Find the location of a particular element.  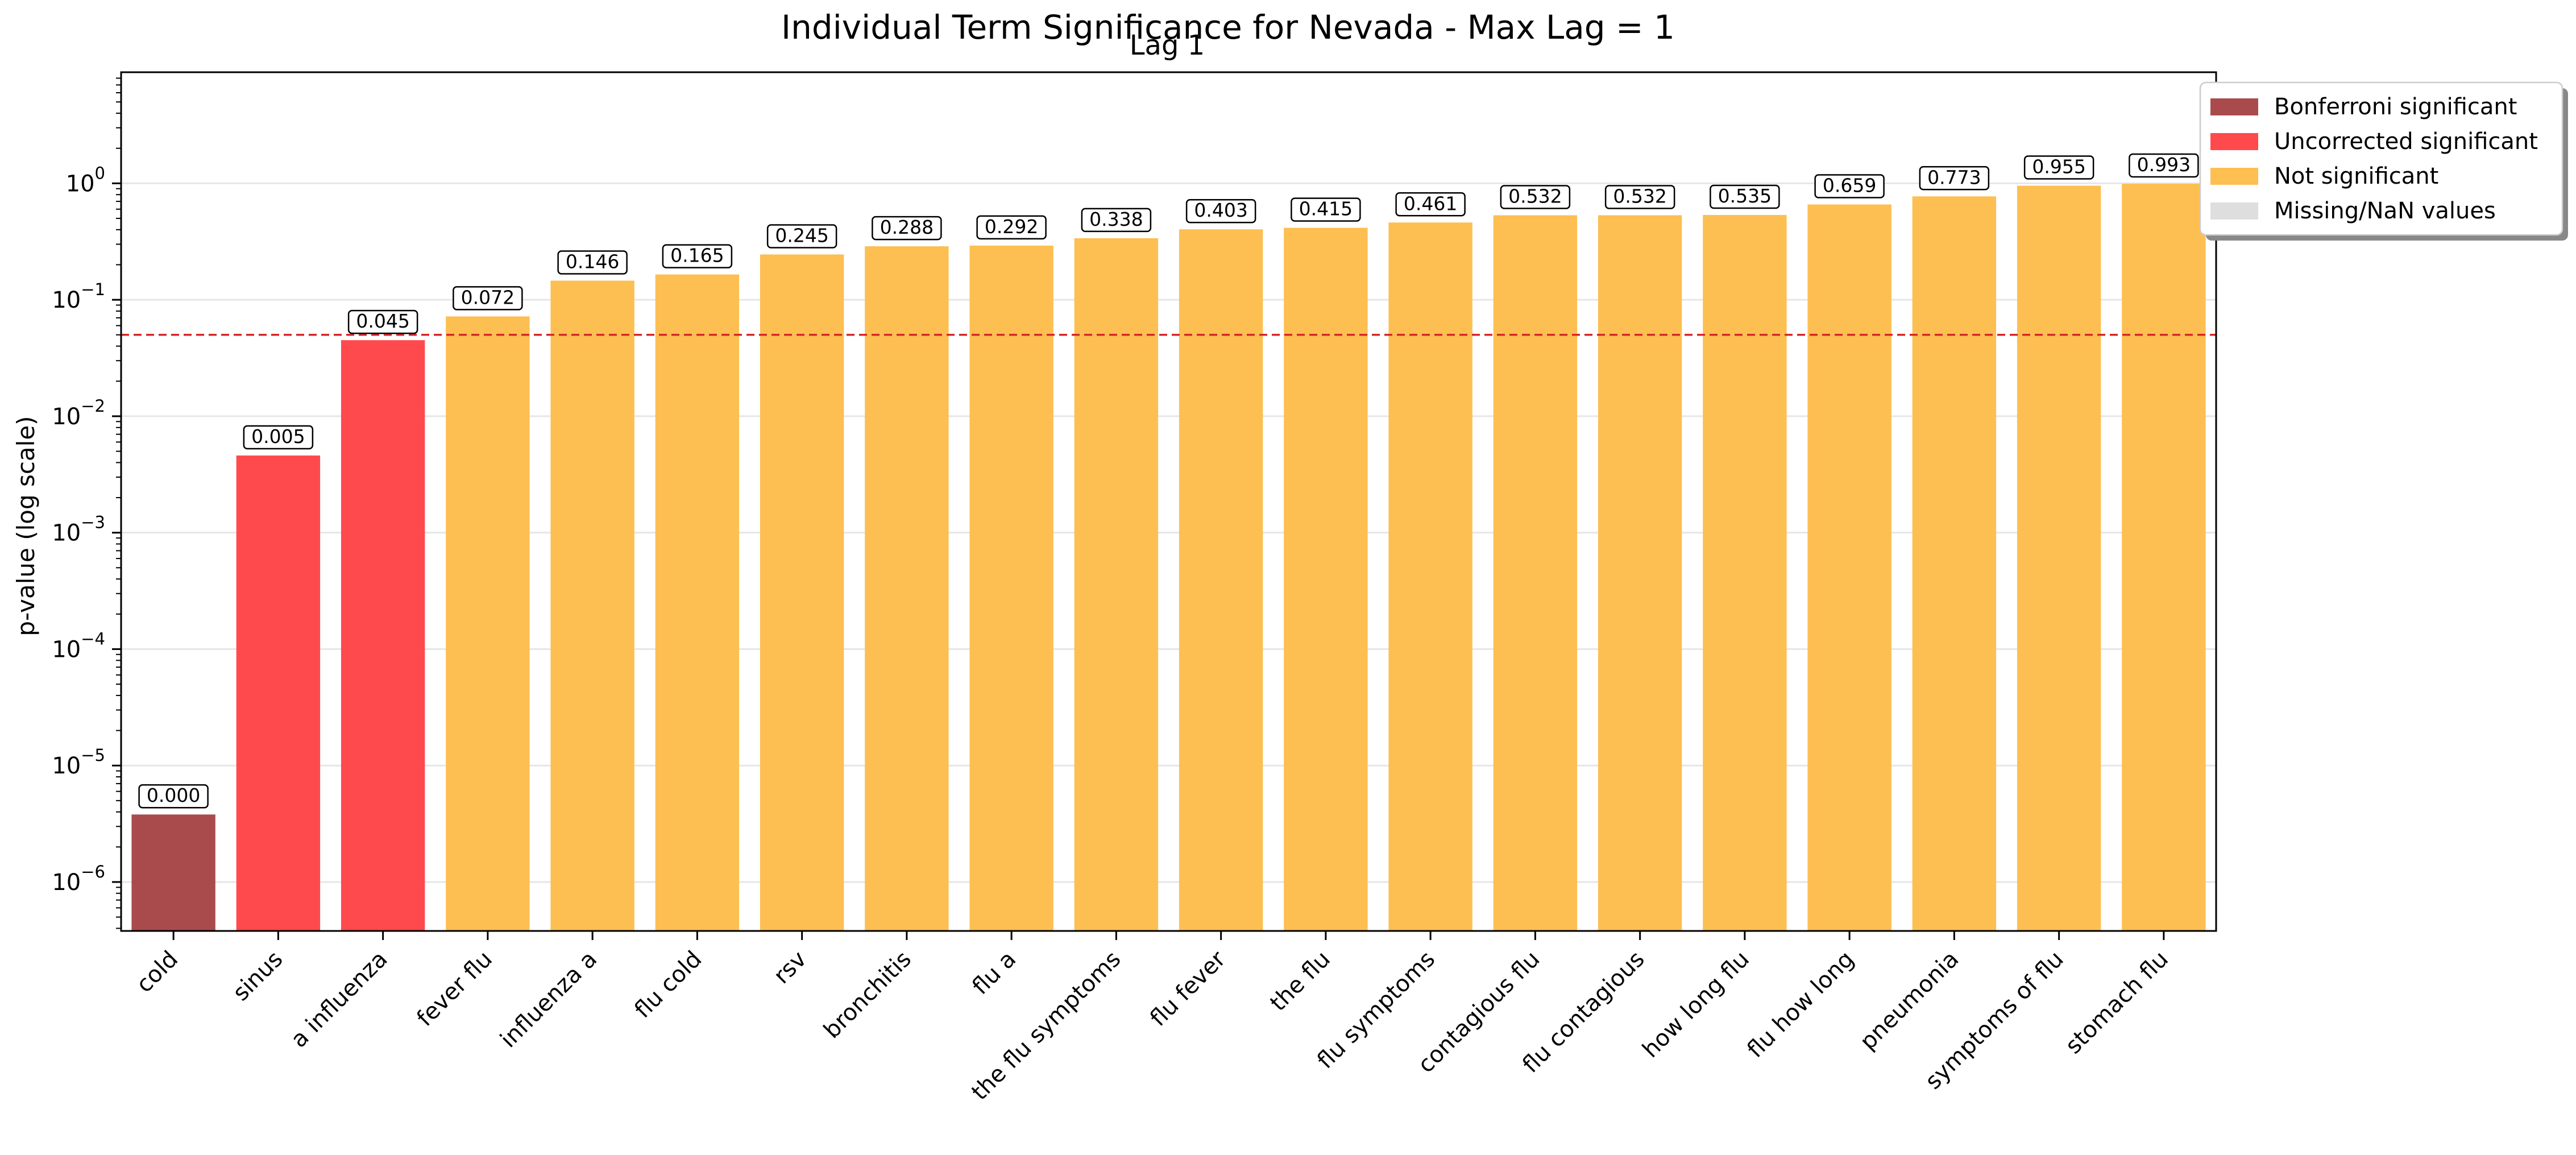

value-label: 0.773 is located at coordinates (1954, 177).